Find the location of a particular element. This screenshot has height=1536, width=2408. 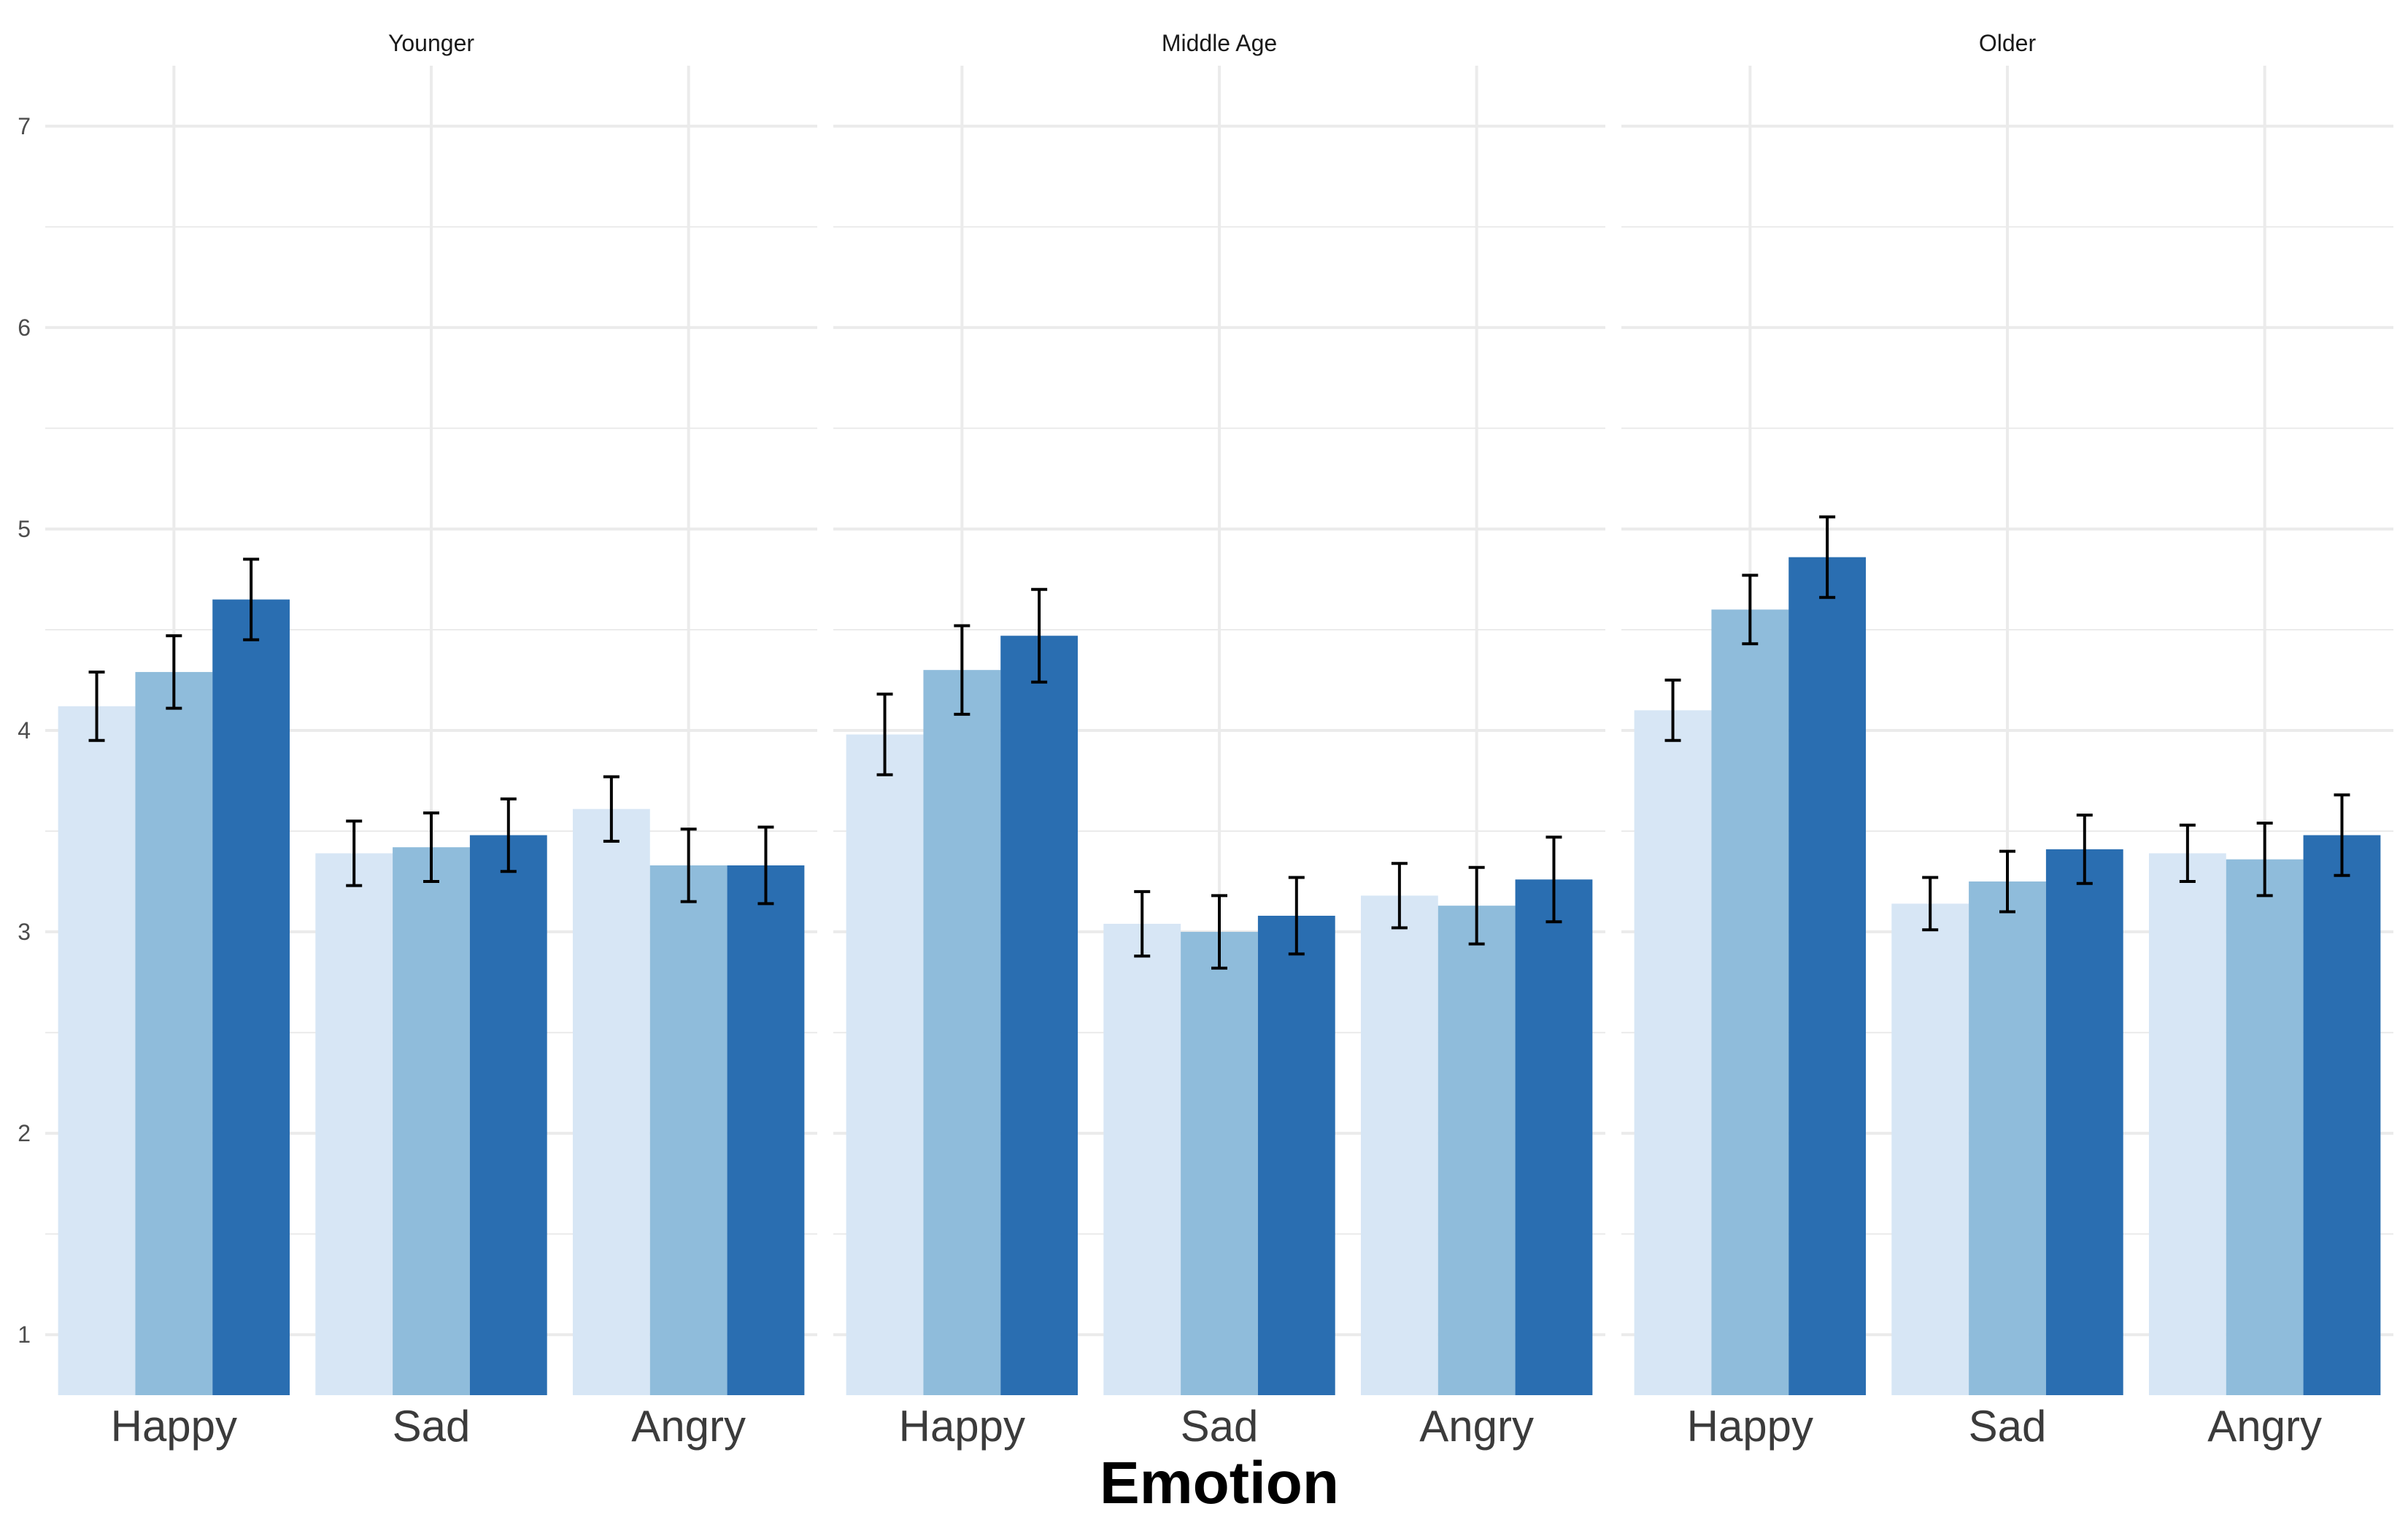

y-tick-label: 1 is located at coordinates (24, 1334).